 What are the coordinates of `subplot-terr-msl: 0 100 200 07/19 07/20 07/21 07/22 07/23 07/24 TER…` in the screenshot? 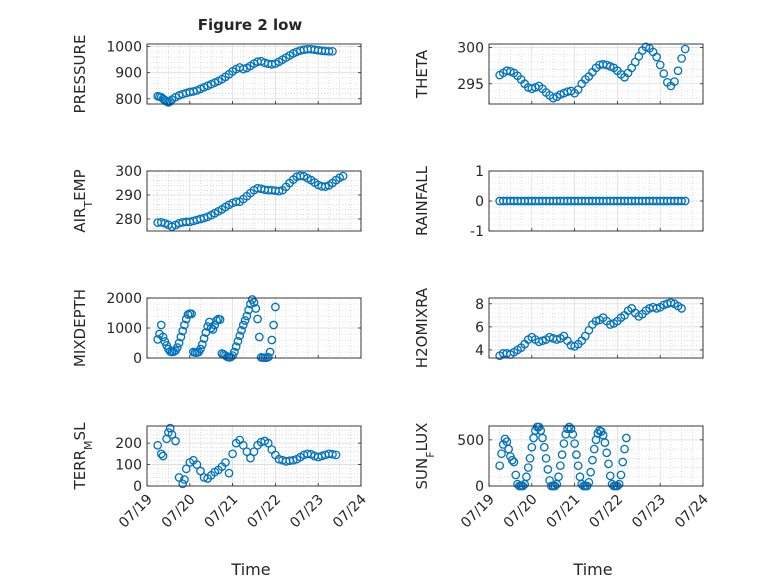 It's located at (220, 500).